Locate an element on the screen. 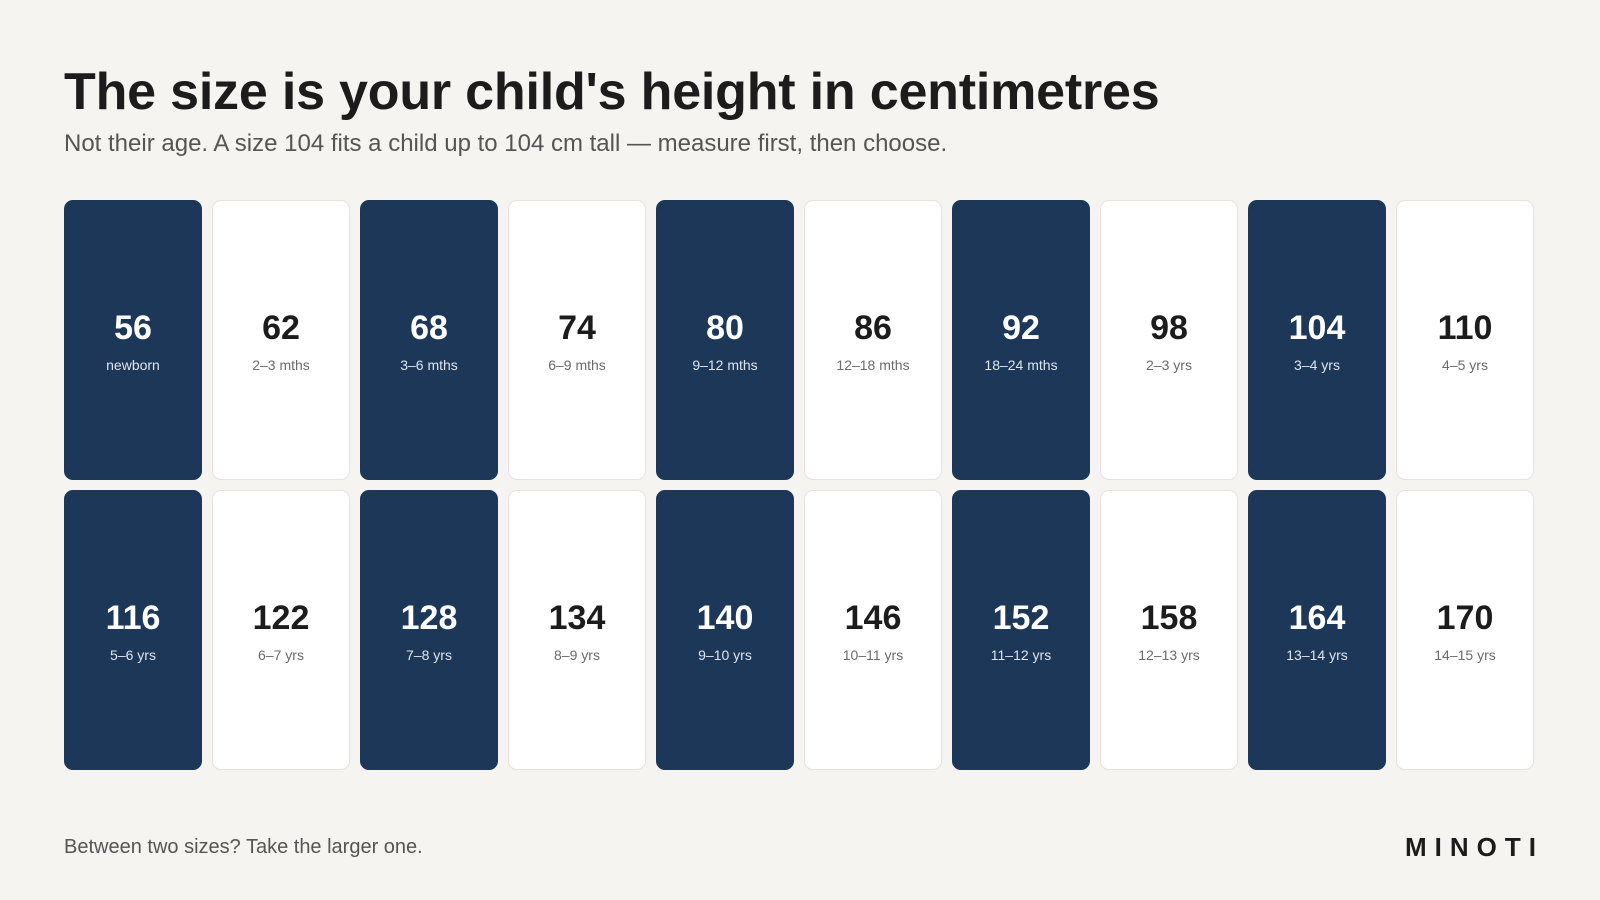 The height and width of the screenshot is (900, 1600). size-value: 152 is located at coordinates (1021, 618).